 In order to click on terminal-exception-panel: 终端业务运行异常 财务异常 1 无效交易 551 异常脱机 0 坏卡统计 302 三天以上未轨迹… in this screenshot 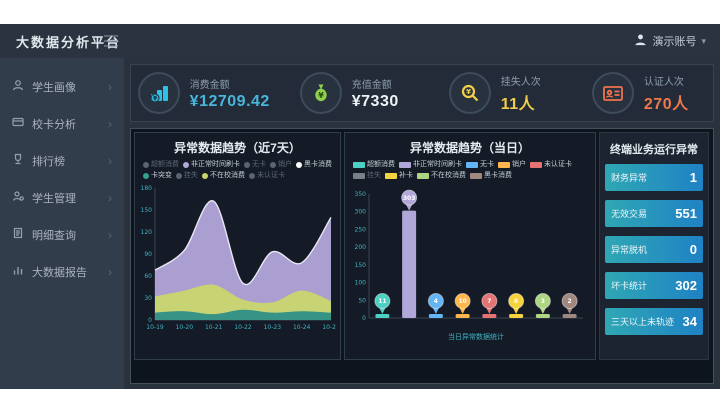, I will do `click(654, 246)`.